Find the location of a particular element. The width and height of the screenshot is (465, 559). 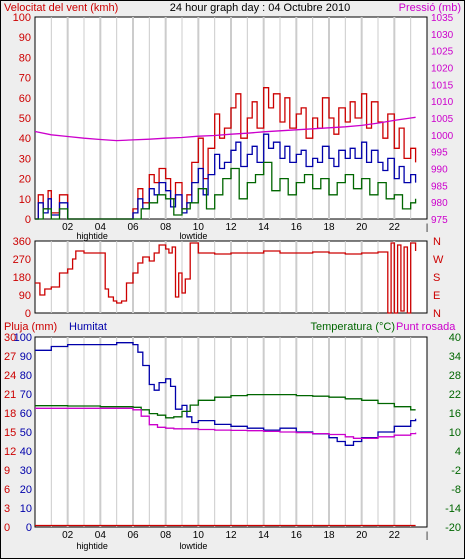

pressure-tick-label: 985 is located at coordinates (439, 186).